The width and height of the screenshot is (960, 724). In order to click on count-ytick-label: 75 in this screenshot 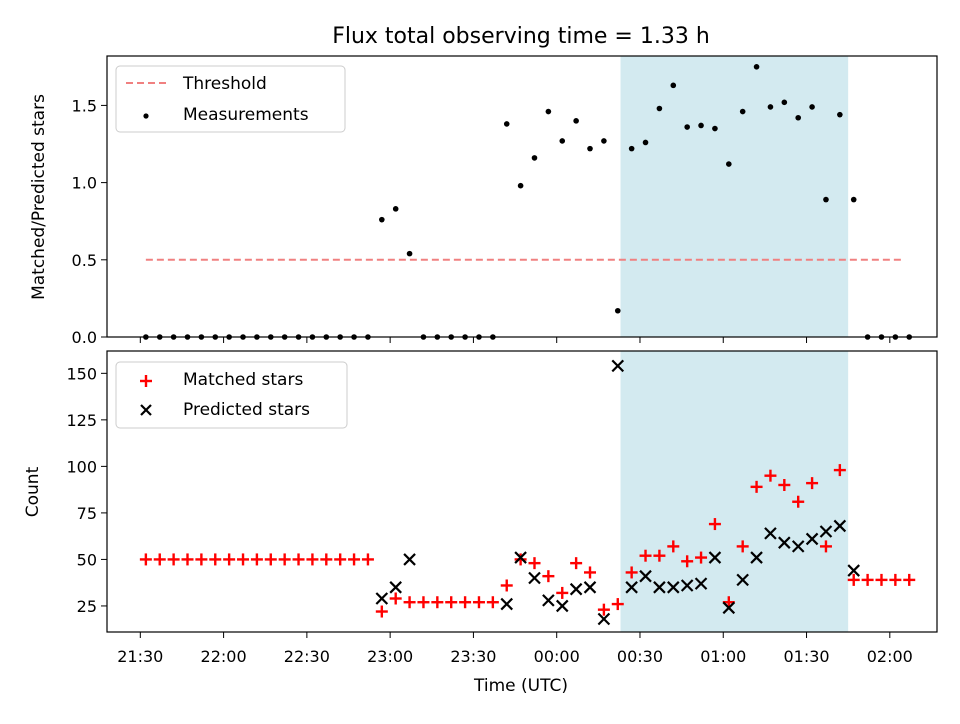, I will do `click(87, 513)`.